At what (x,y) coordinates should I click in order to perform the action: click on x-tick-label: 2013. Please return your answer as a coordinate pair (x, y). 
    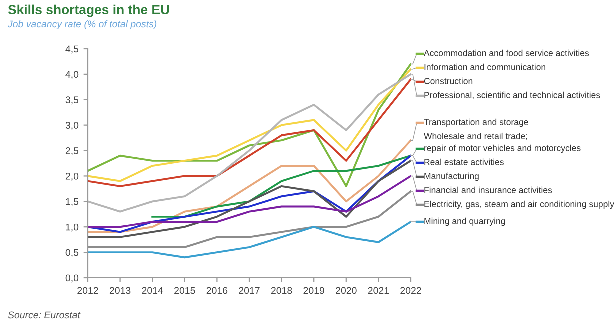
    Looking at the image, I should click on (120, 290).